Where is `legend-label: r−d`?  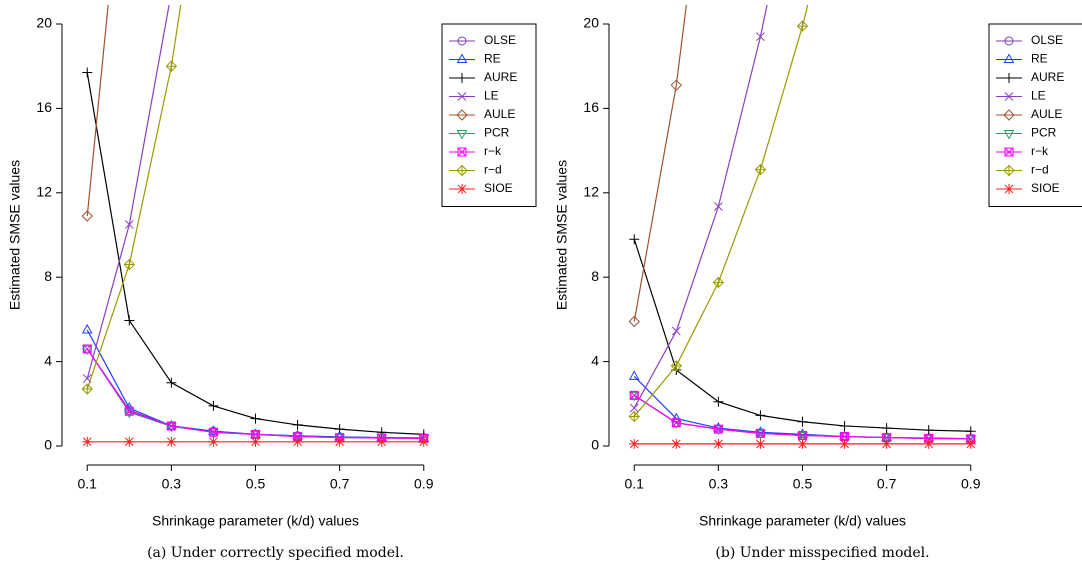 legend-label: r−d is located at coordinates (1040, 170).